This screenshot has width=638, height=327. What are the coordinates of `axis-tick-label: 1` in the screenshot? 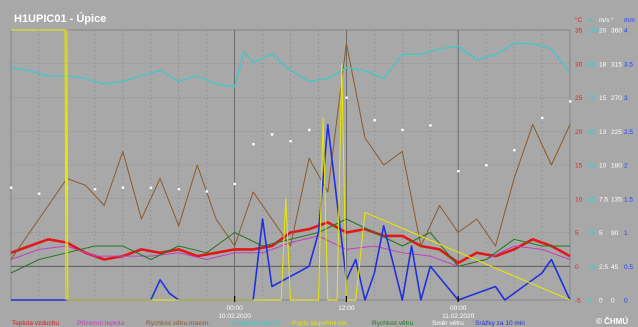 It's located at (626, 233).